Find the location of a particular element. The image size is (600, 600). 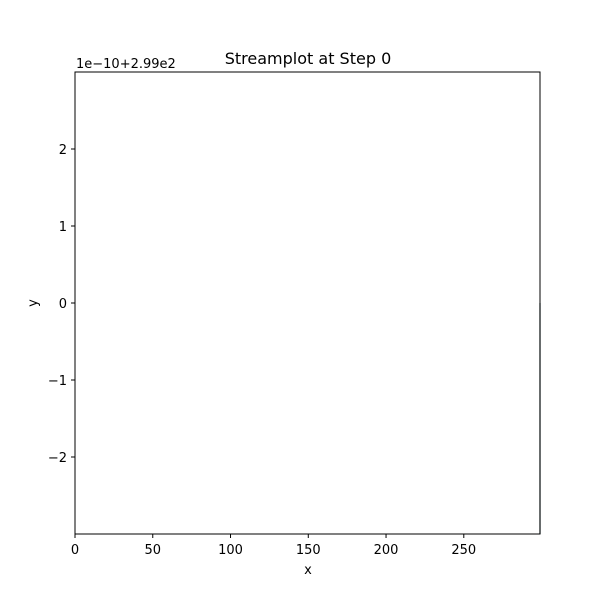

y-axis-offset-label: 1e−10+2.99e2 is located at coordinates (126, 64).